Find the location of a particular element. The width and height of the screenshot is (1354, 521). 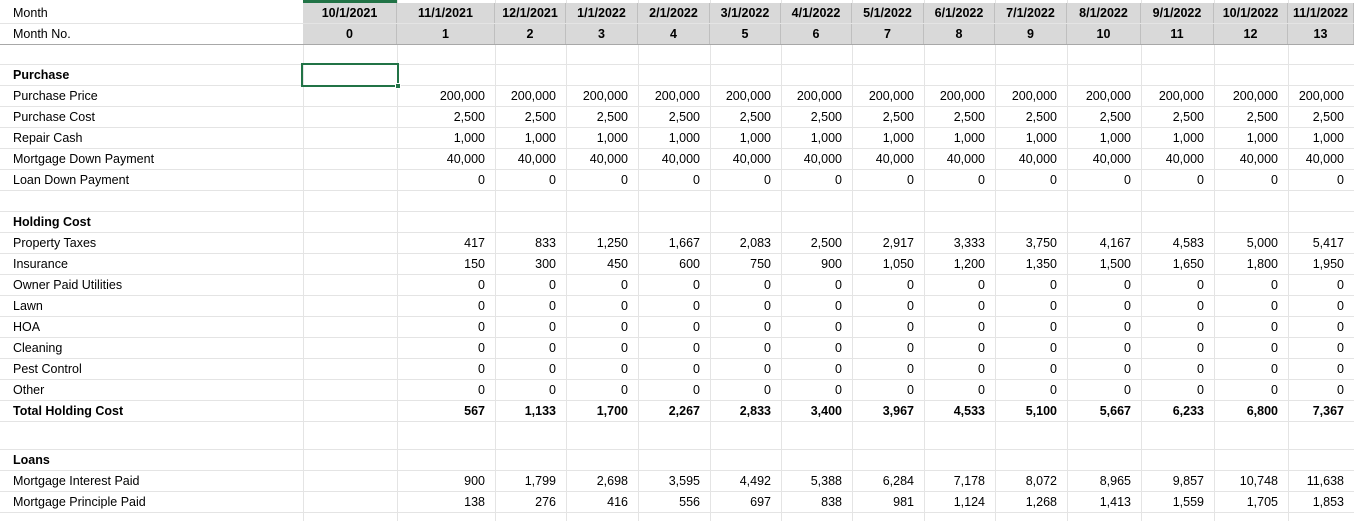

data-cell: 1,667 is located at coordinates (684, 243).